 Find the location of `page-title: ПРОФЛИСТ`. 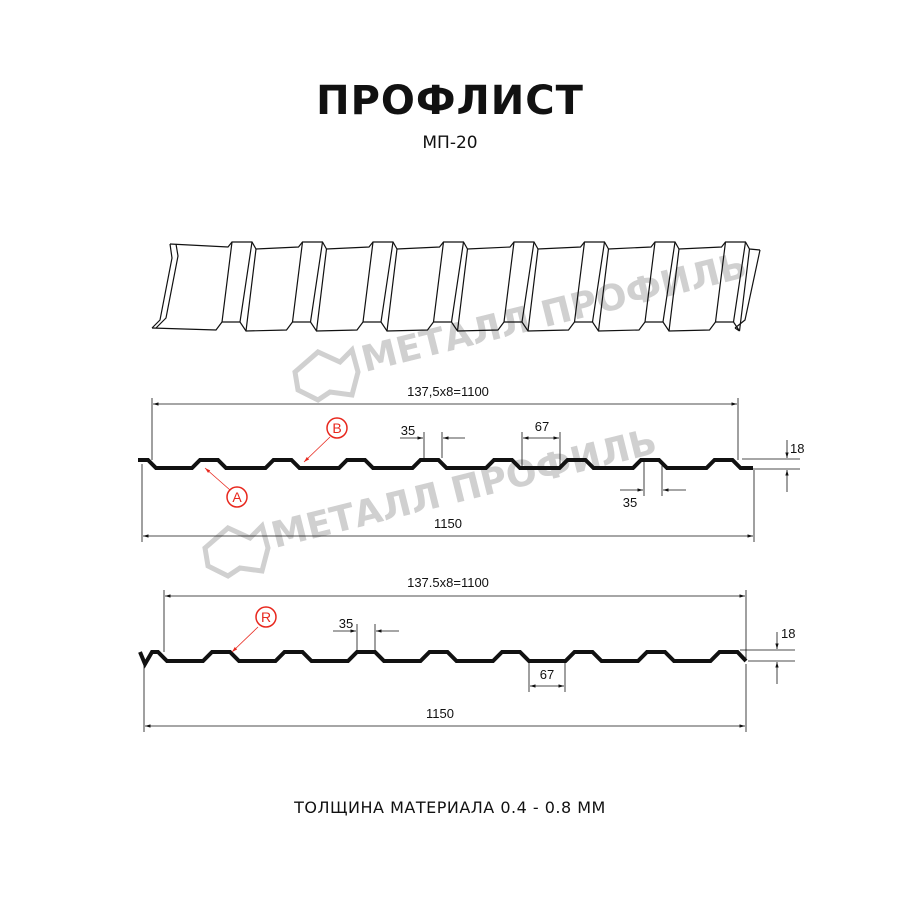

page-title: ПРОФЛИСТ is located at coordinates (450, 101).